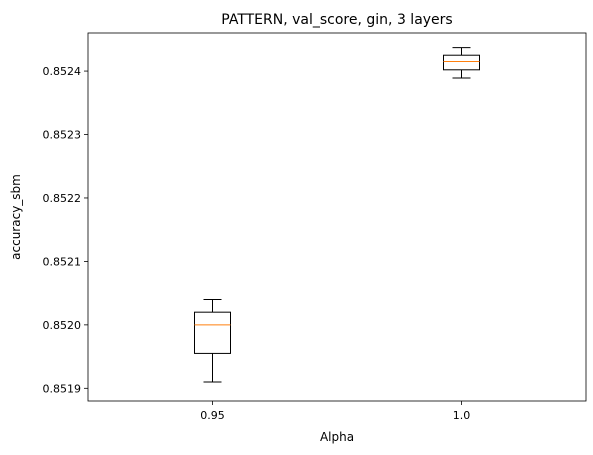 Image resolution: width=593 pixels, height=455 pixels. I want to click on y-tick-label: 0.8521, so click(62, 261).